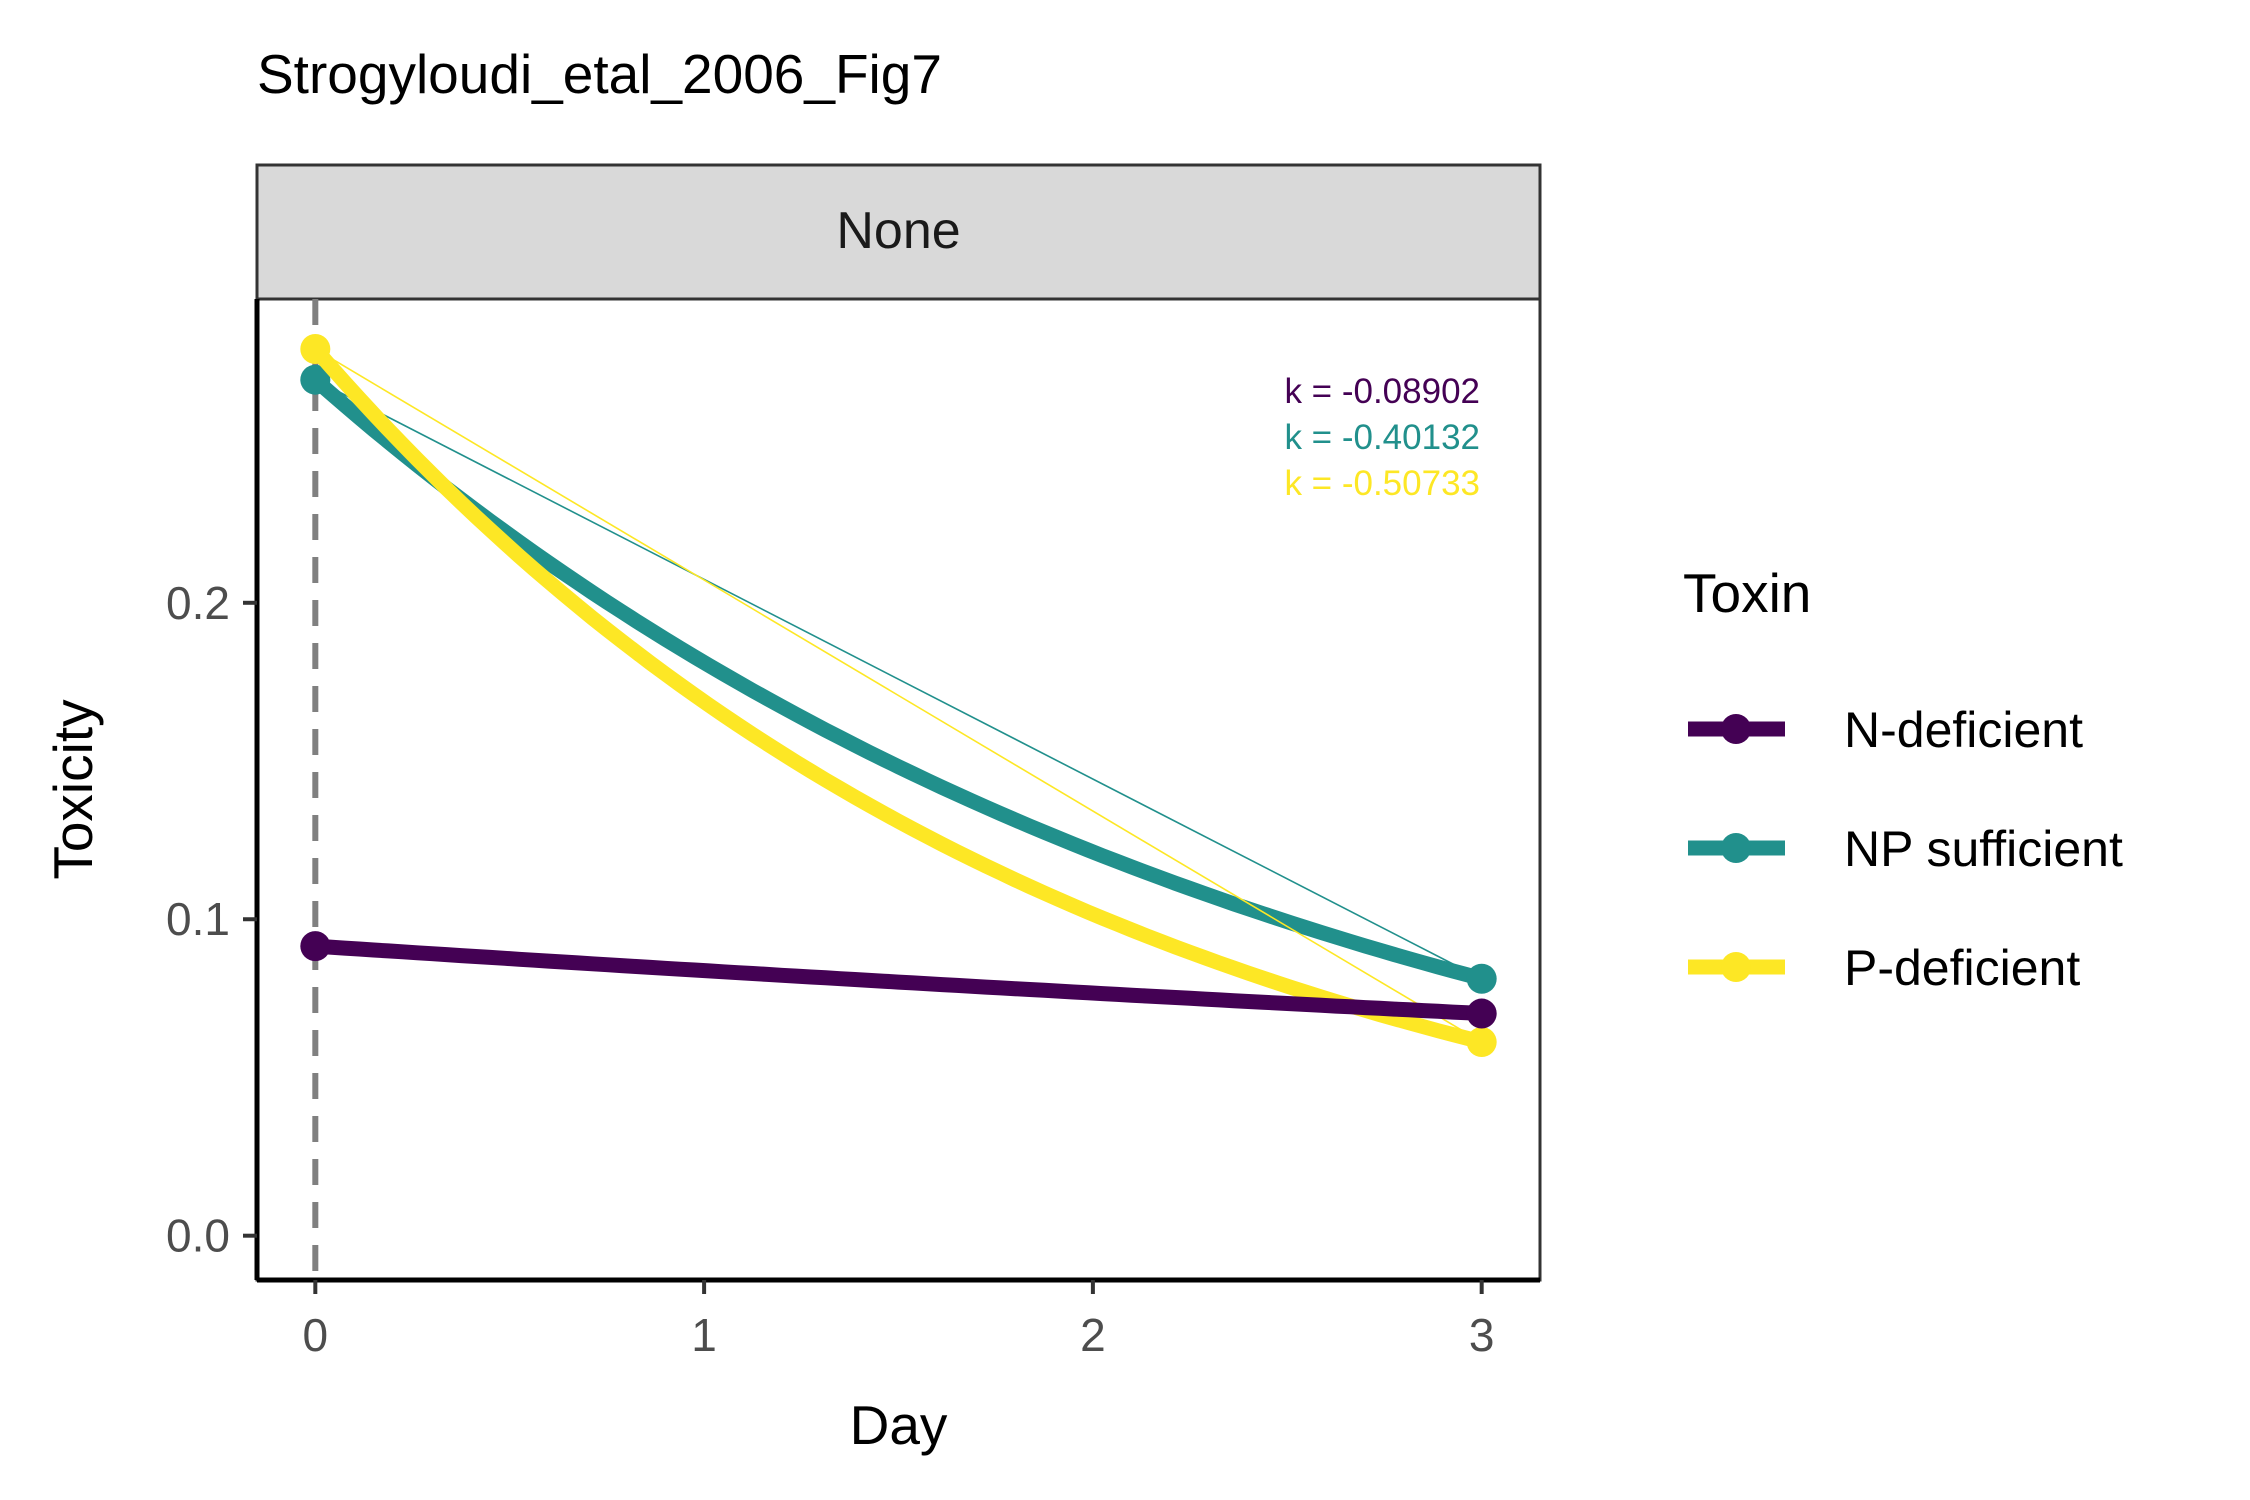 The image size is (2250, 1500). Describe the element at coordinates (198, 1236) in the screenshot. I see `y-tick-label: 0.0` at that location.